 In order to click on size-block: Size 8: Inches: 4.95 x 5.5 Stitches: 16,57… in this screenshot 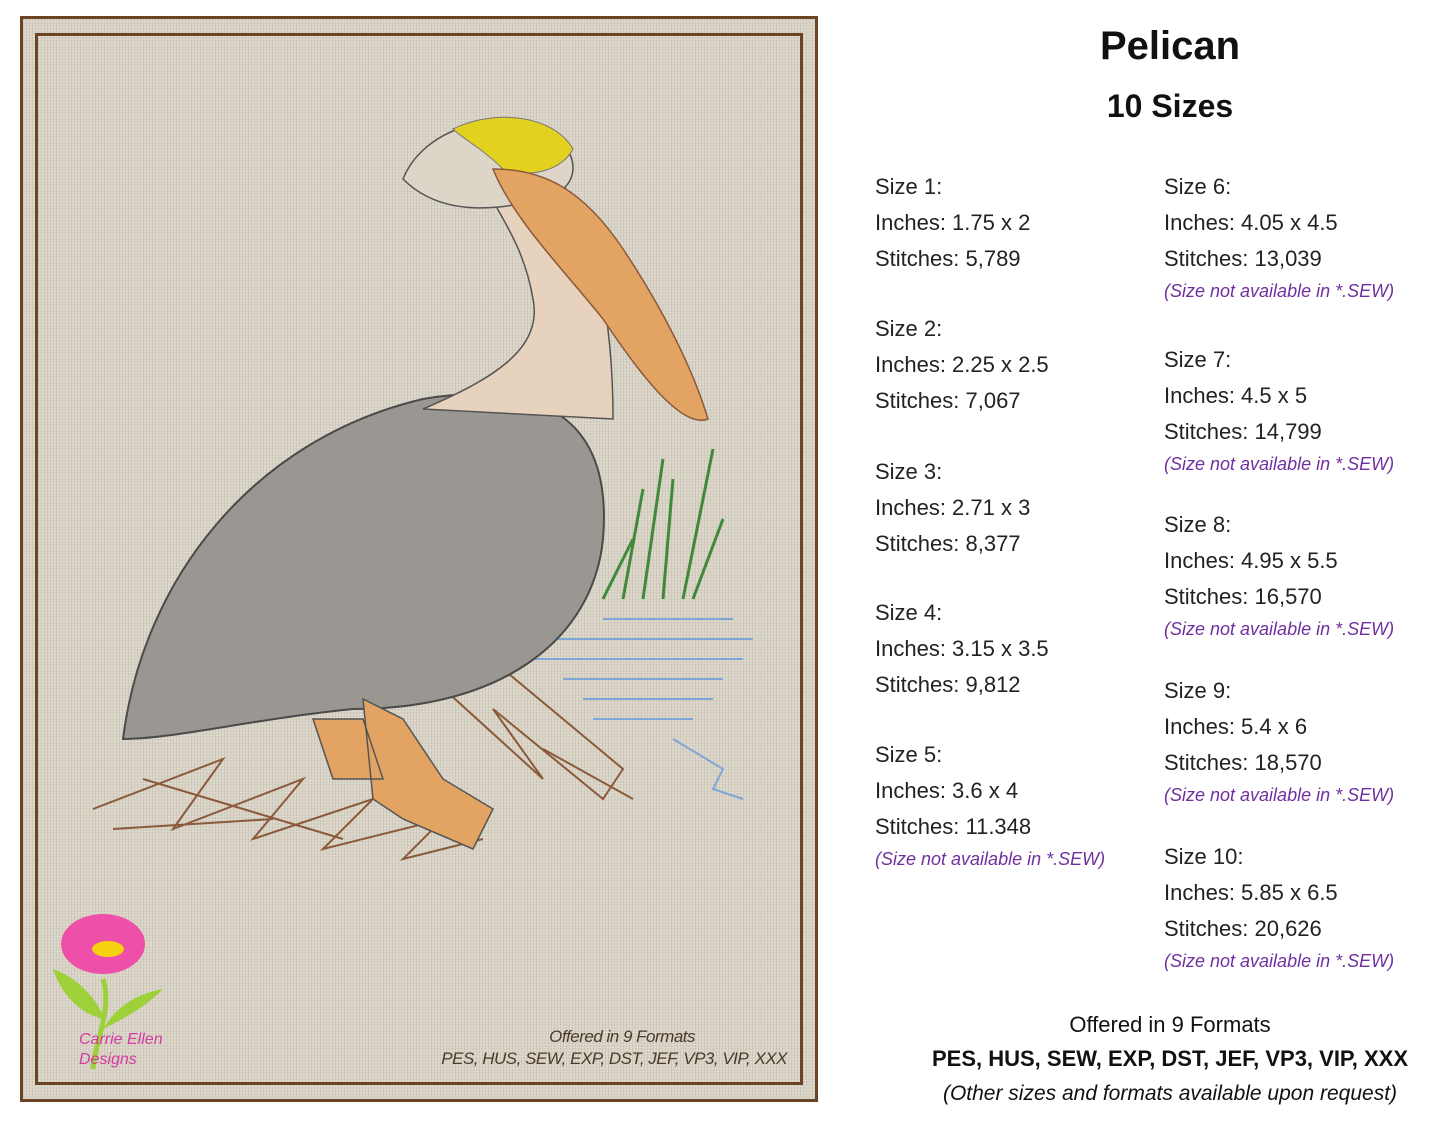, I will do `click(1279, 575)`.